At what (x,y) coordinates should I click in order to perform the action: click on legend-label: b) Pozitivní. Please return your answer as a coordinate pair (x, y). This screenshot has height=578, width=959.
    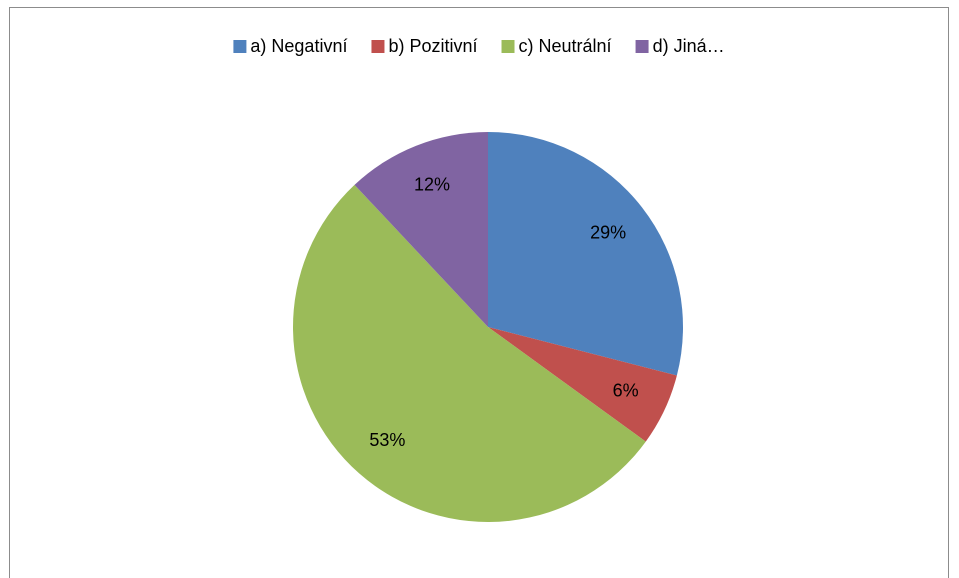
    Looking at the image, I should click on (432, 46).